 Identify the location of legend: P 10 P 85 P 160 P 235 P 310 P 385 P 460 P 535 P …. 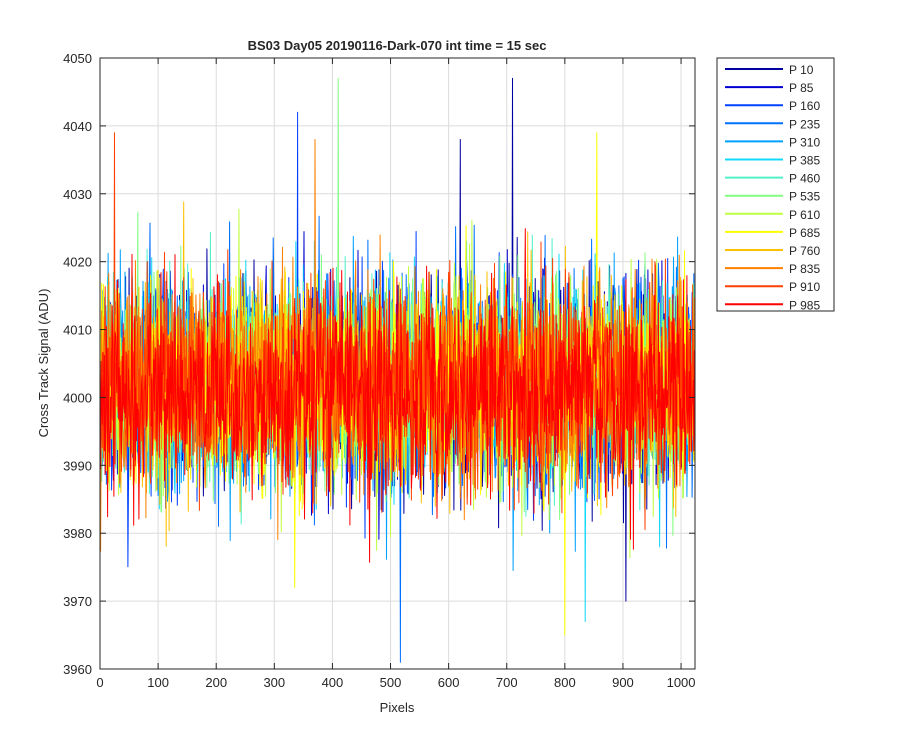
(775, 184).